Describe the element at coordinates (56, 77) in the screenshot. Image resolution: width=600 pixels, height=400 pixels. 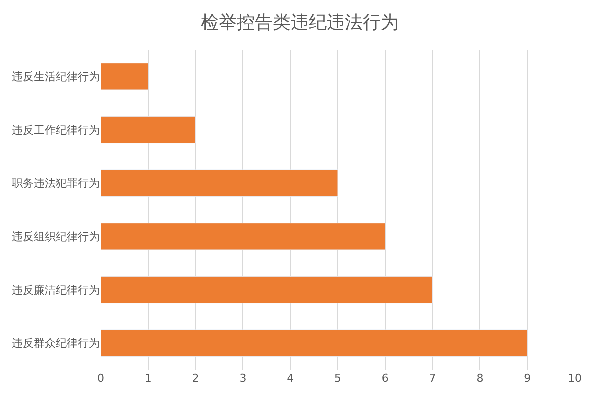
I see `y-tick-label: 违反生活纪律行为` at that location.